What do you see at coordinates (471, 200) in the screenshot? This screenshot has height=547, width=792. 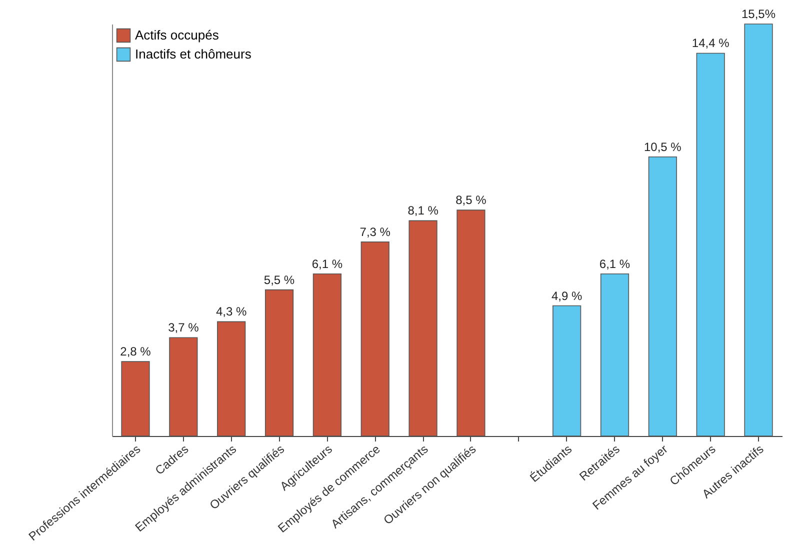 I see `data-label: 8,5 %` at bounding box center [471, 200].